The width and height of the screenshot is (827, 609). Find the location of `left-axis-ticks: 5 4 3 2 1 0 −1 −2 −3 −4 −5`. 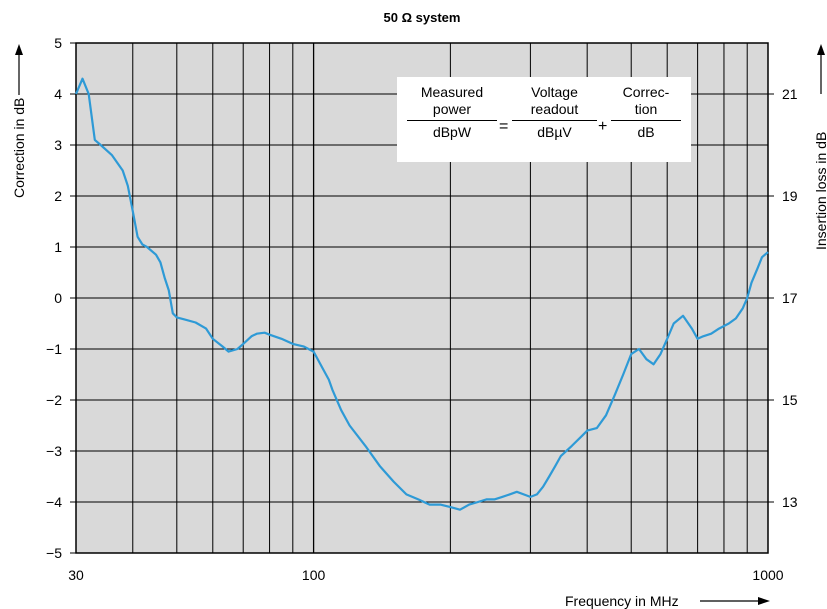

left-axis-ticks: 5 4 3 2 1 0 −1 −2 −3 −4 −5 is located at coordinates (61, 298).